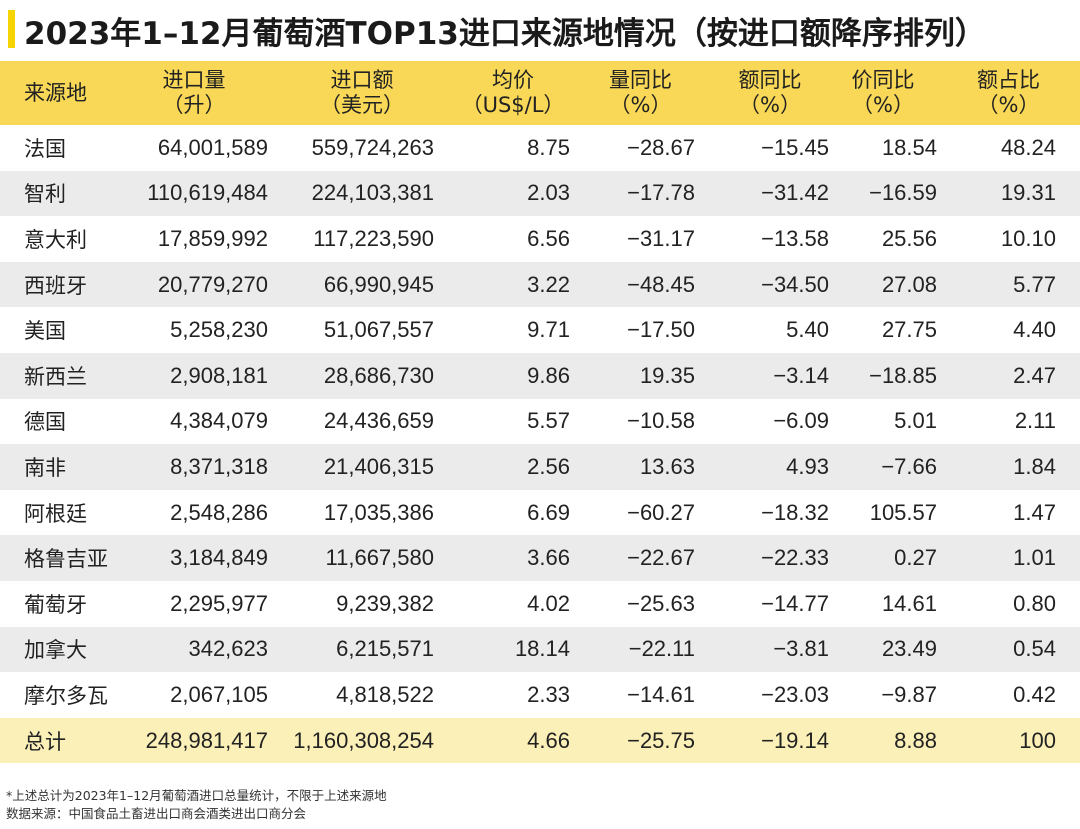 Image resolution: width=1080 pixels, height=829 pixels. Describe the element at coordinates (212, 238) in the screenshot. I see `cell-value: 17,859,992` at that location.